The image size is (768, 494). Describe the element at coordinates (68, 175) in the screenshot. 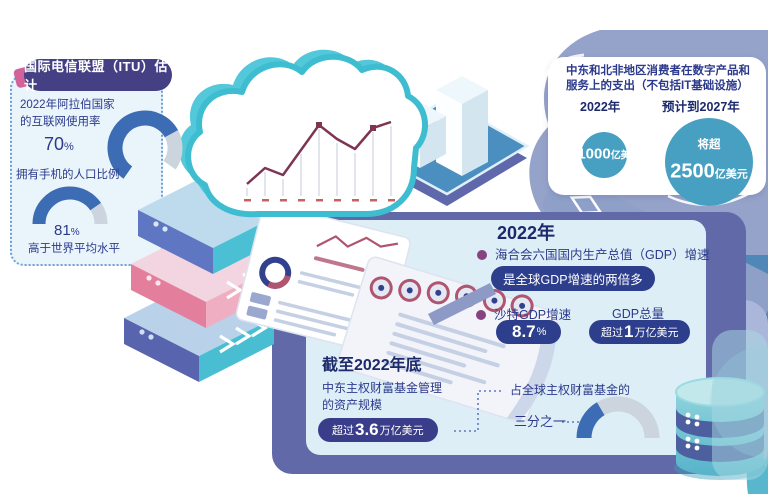

I see `mobile-stat-label: 拥有手机的人口比例` at that location.